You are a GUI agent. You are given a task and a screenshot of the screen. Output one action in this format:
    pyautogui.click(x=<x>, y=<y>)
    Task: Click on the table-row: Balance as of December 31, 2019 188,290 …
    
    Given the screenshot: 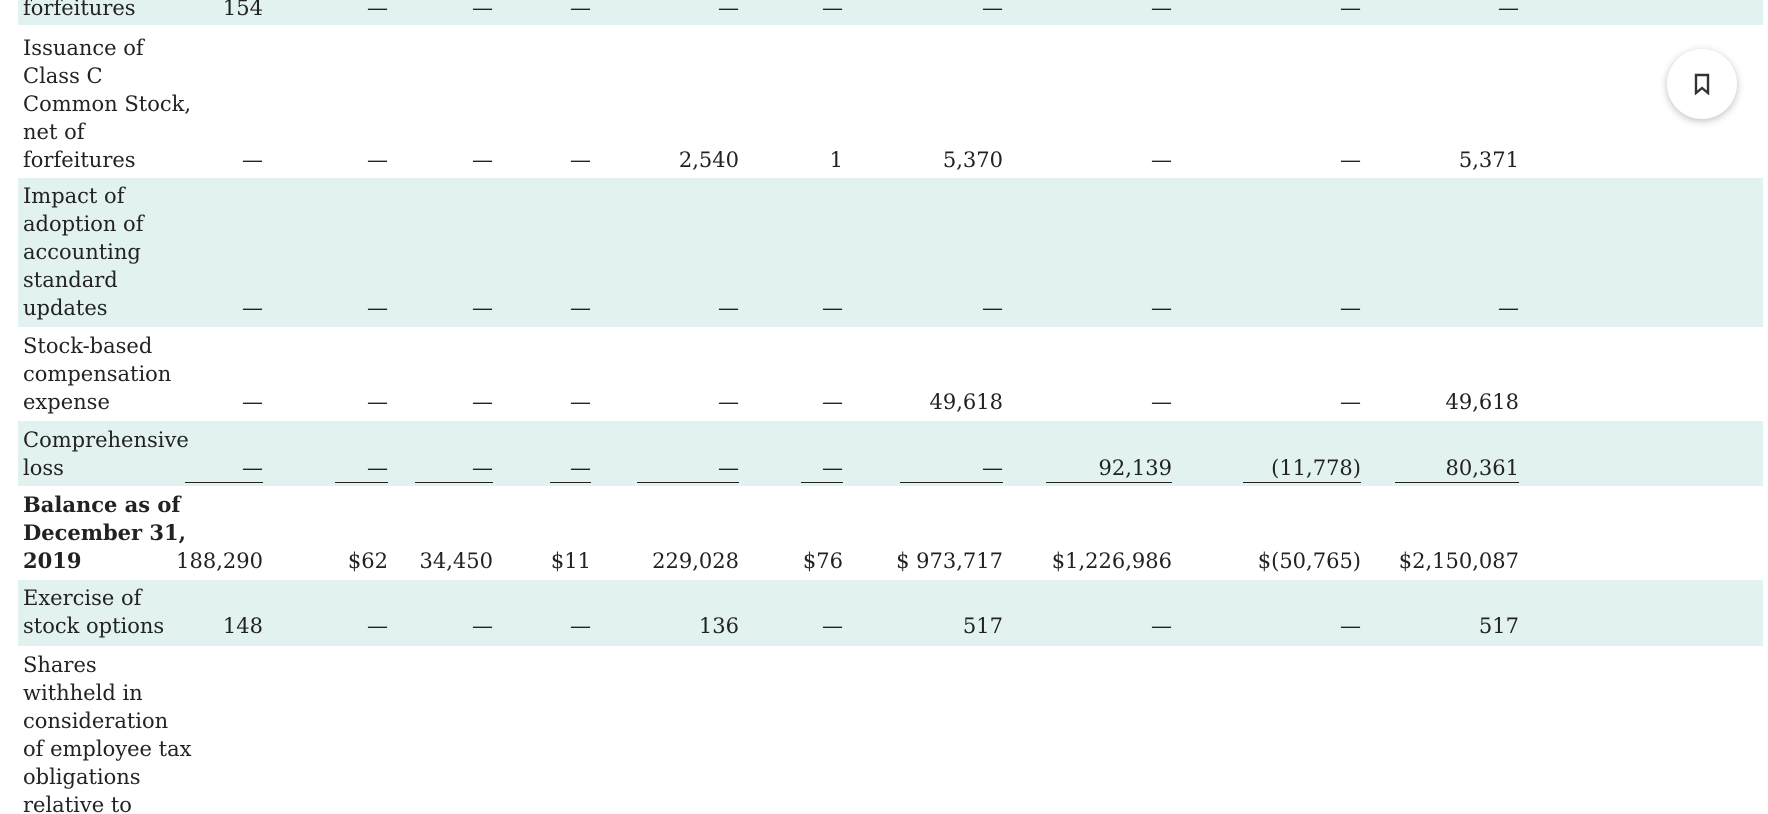 What is the action you would take?
    pyautogui.click(x=890, y=533)
    